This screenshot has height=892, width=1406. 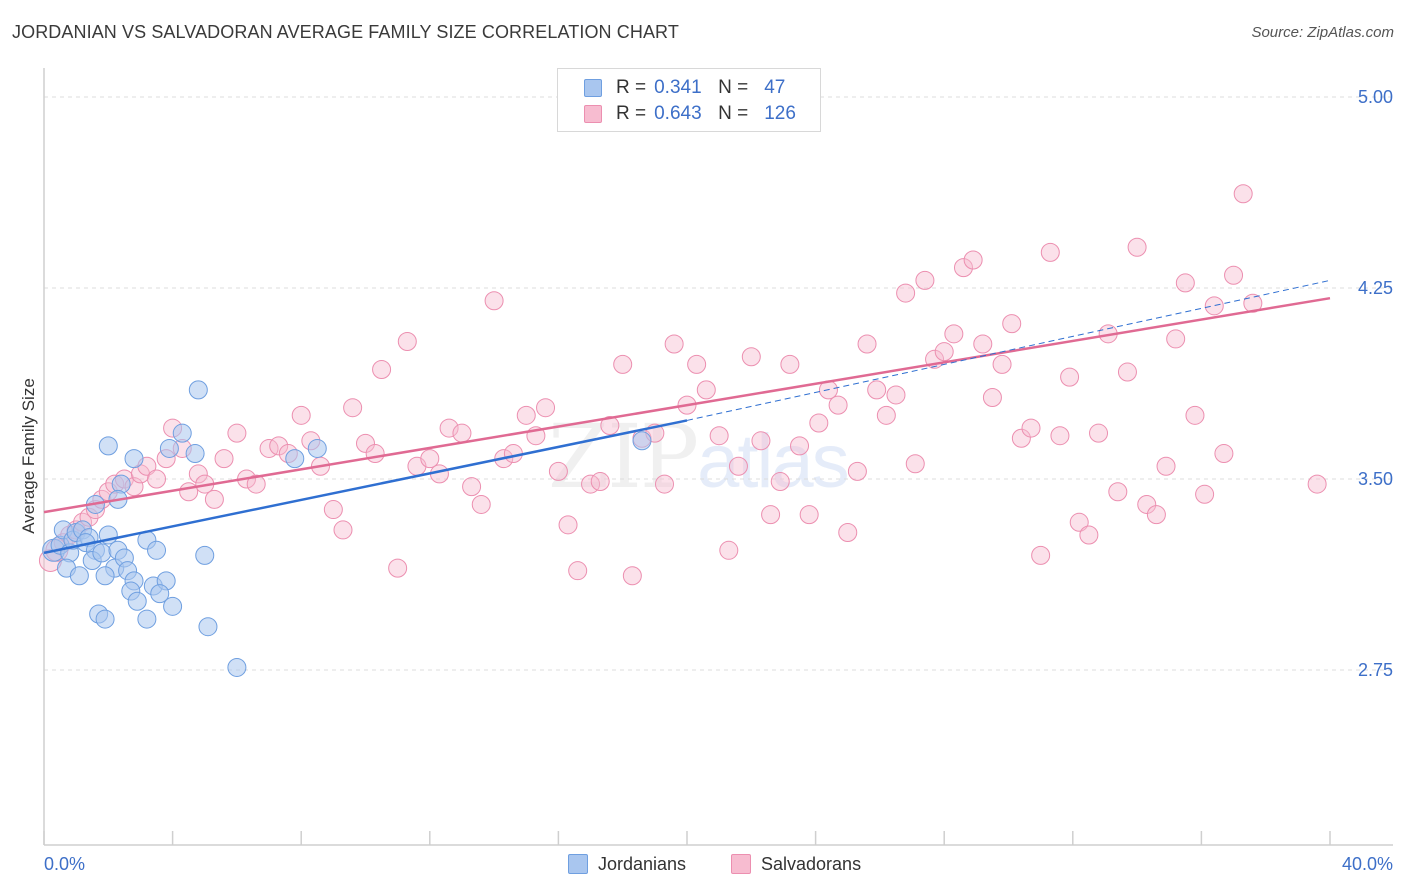 What do you see at coordinates (678, 113) in the screenshot?
I see `r-value: 0.643` at bounding box center [678, 113].